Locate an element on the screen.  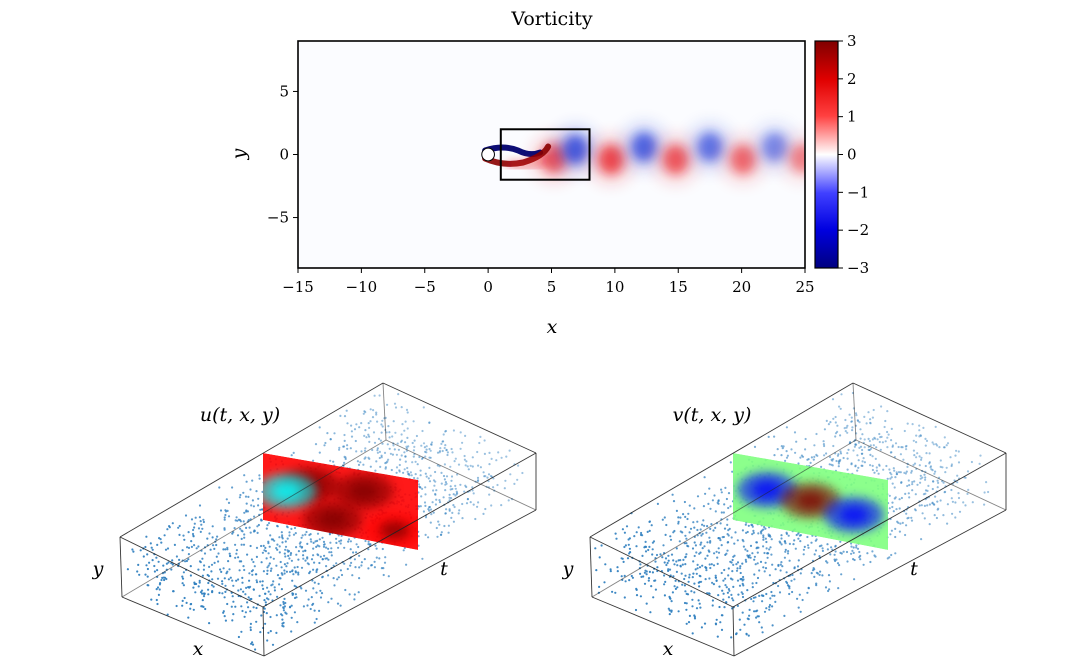
slice-blob-core is located at coordinates (363, 491).